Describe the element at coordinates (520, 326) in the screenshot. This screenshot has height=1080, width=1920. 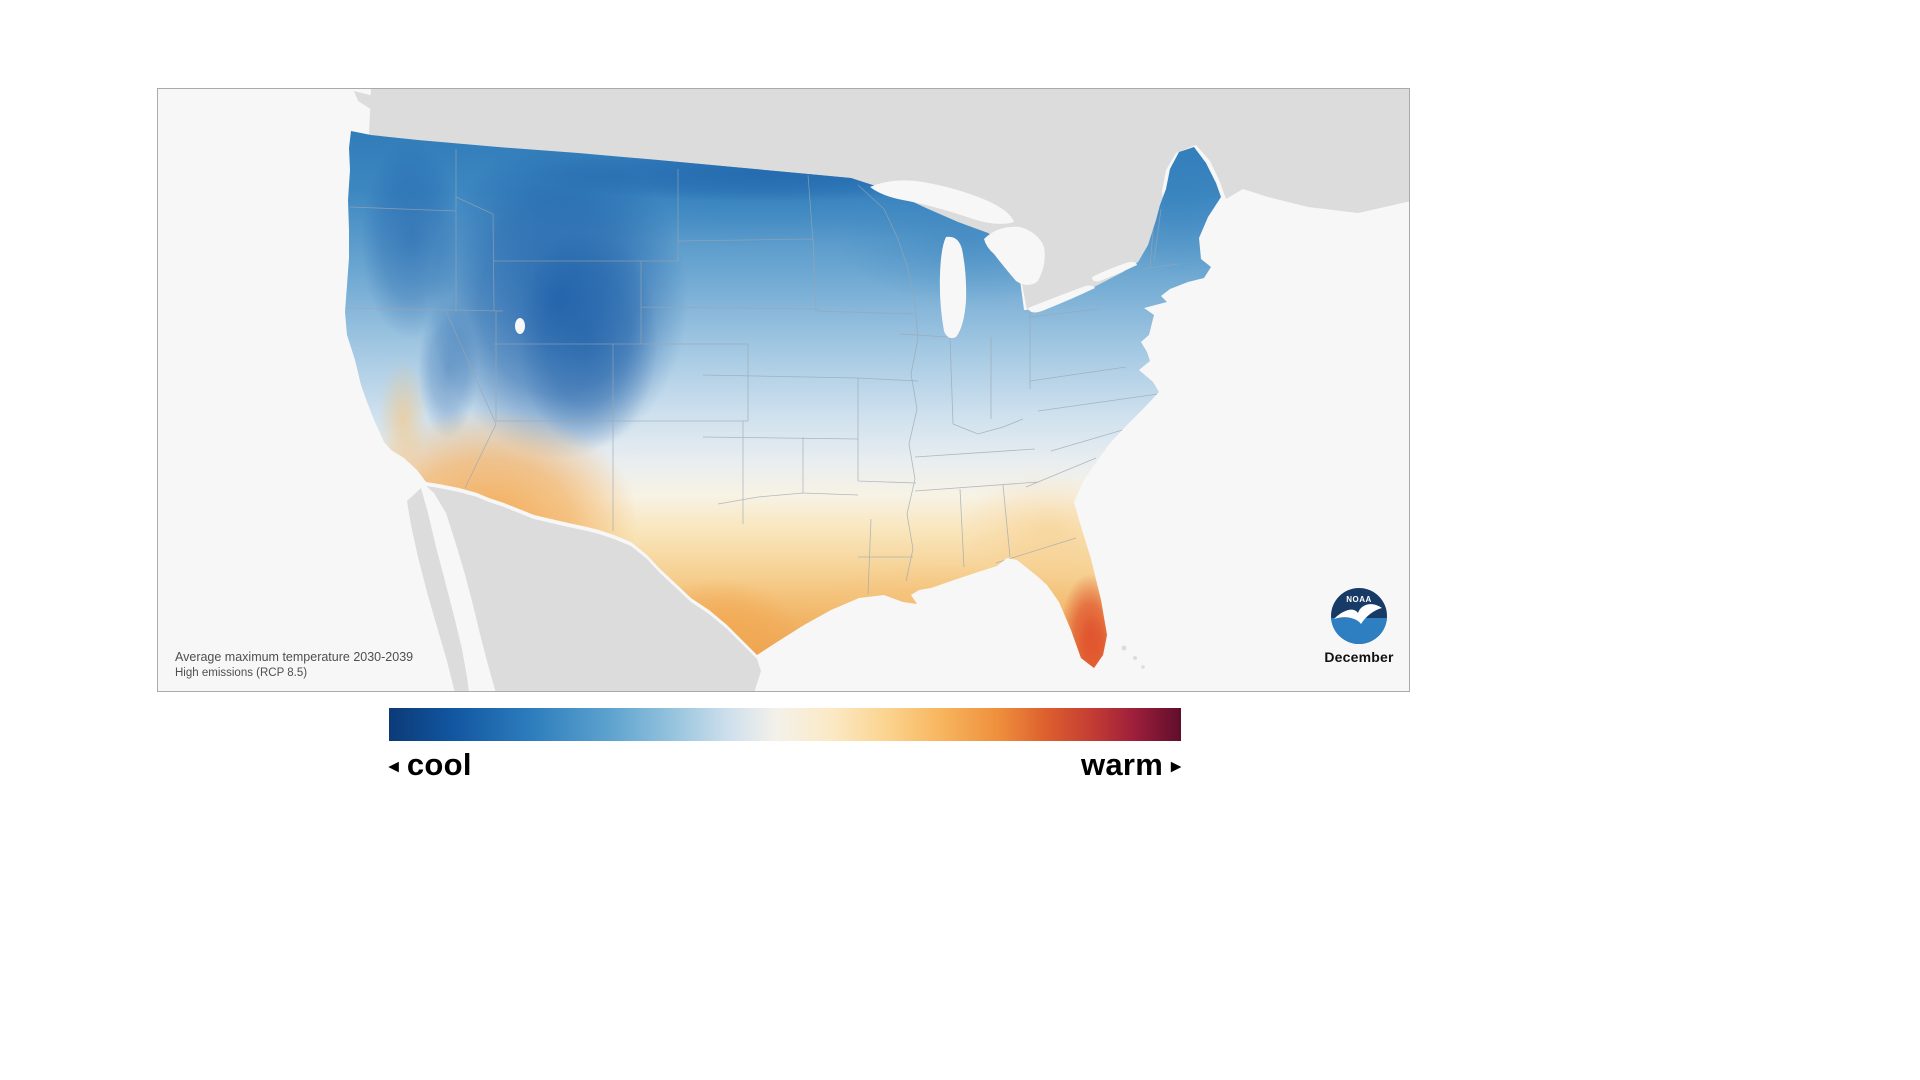
I see `great-salt-lake` at that location.